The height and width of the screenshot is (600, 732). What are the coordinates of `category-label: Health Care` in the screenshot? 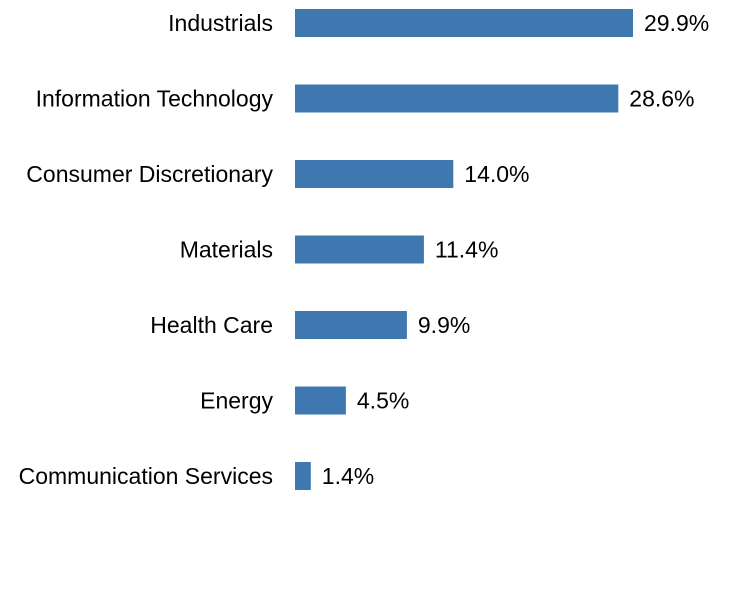 It's located at (211, 325).